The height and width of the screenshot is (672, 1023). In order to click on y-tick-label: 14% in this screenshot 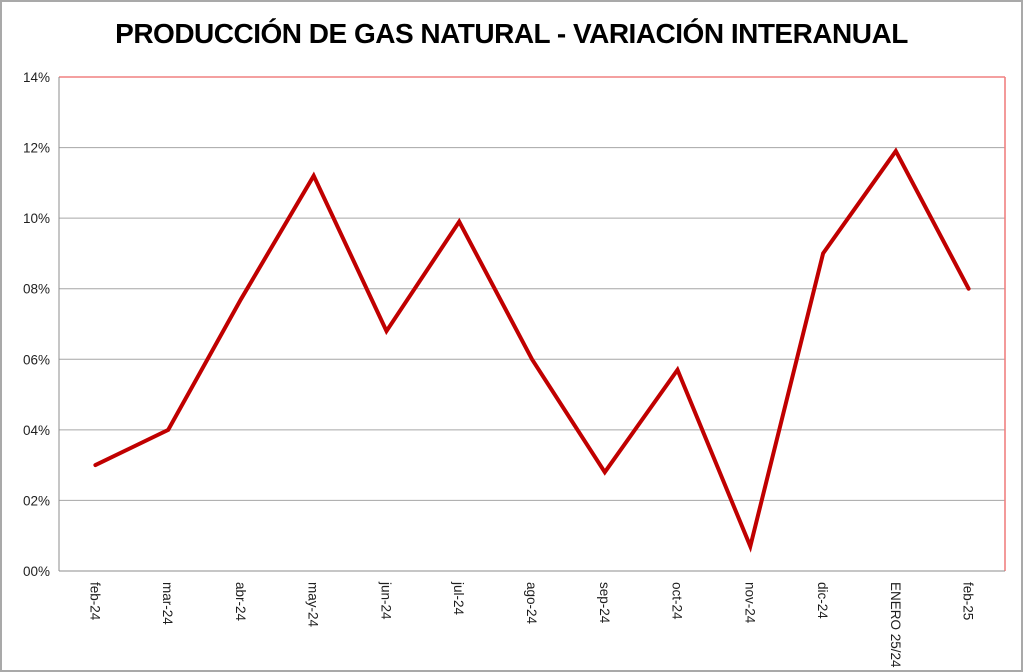, I will do `click(36, 77)`.